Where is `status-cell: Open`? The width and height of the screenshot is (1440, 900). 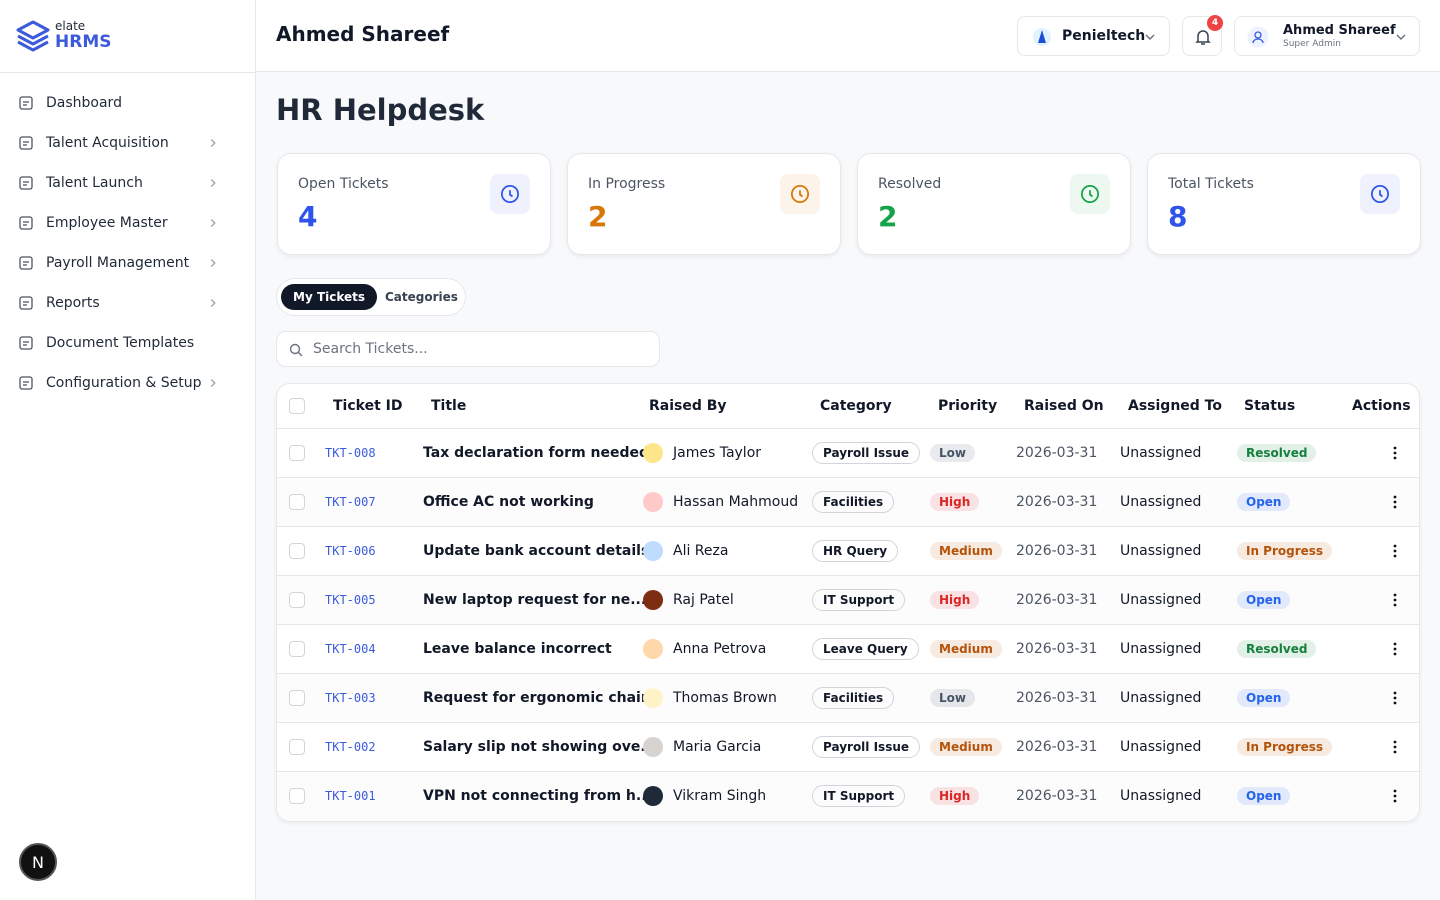
status-cell: Open is located at coordinates (1264, 502).